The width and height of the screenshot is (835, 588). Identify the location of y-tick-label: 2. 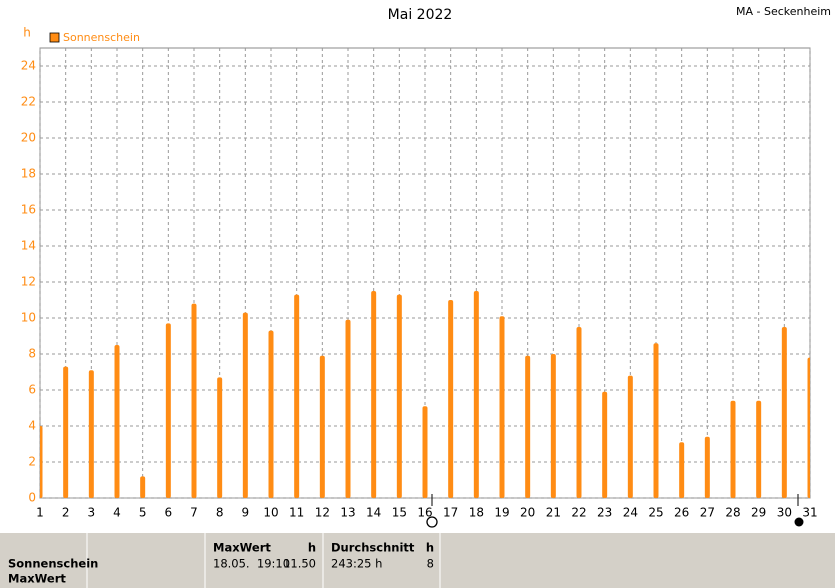
(32, 462).